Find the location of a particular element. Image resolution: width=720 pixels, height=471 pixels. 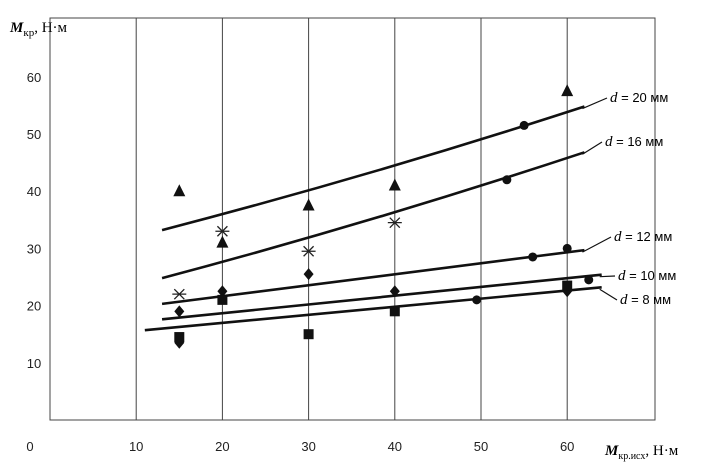

series-label-rest-d8: = 8 мм is located at coordinates (650, 299).